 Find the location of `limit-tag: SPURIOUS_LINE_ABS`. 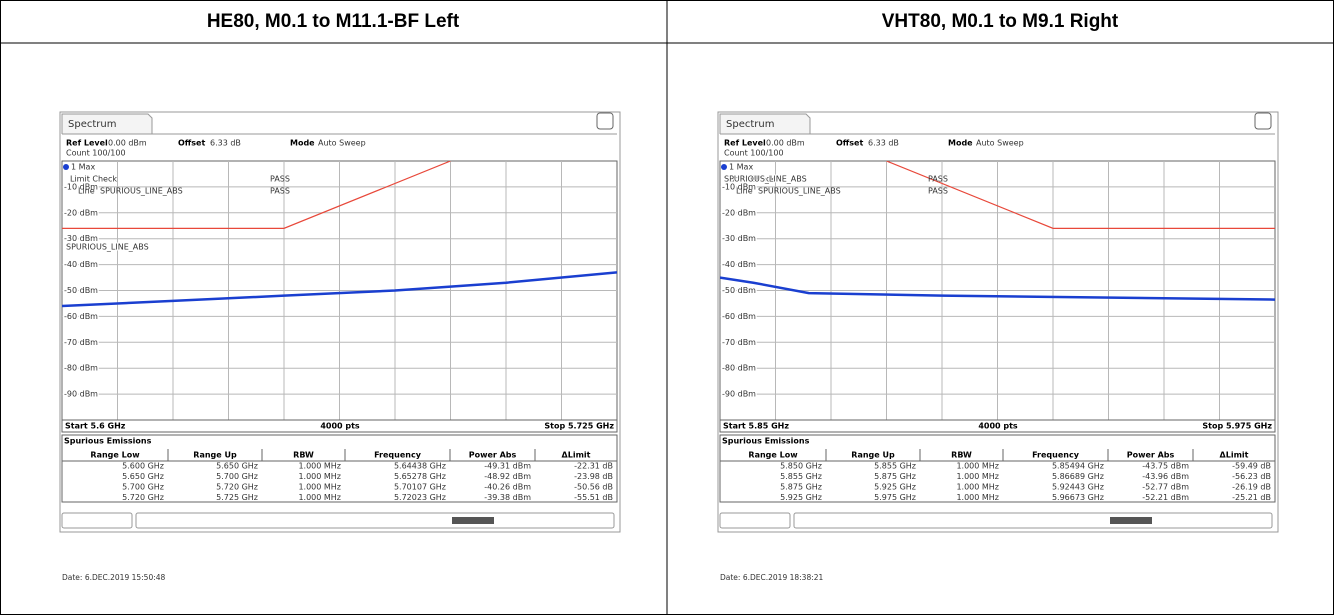

limit-tag: SPURIOUS_LINE_ABS is located at coordinates (107, 247).